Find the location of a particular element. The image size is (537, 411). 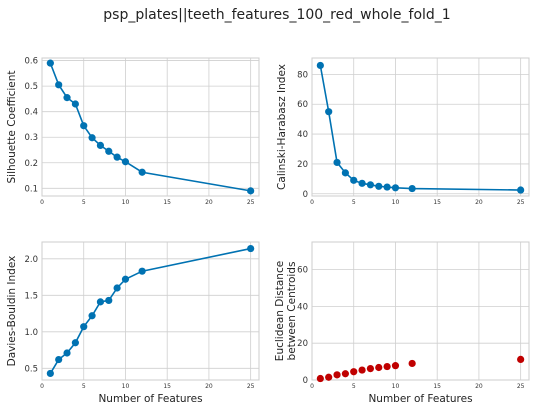

y-tick-label: 1.5 is located at coordinates (31, 296).